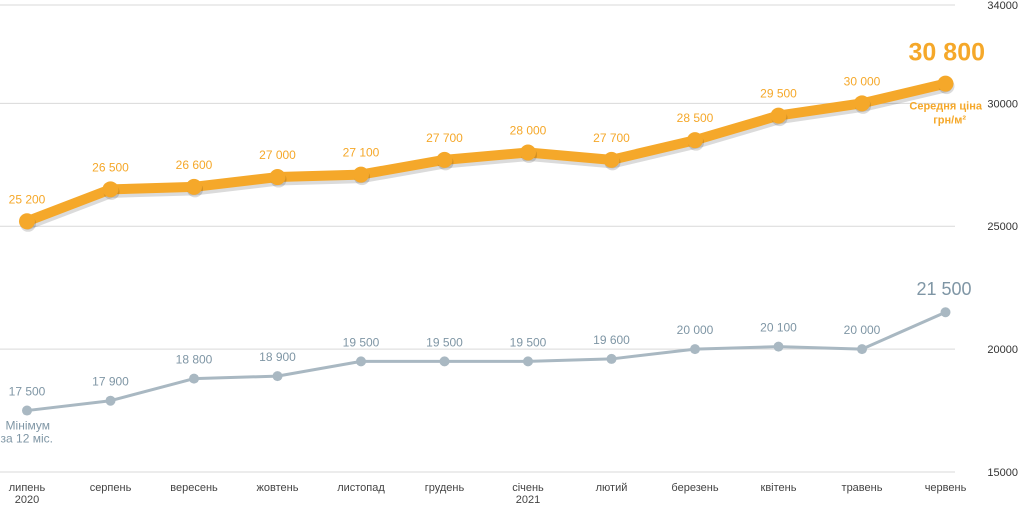 This screenshot has height=512, width=1024. What do you see at coordinates (444, 342) in the screenshot?
I see `min-data-label-5: 19 500` at bounding box center [444, 342].